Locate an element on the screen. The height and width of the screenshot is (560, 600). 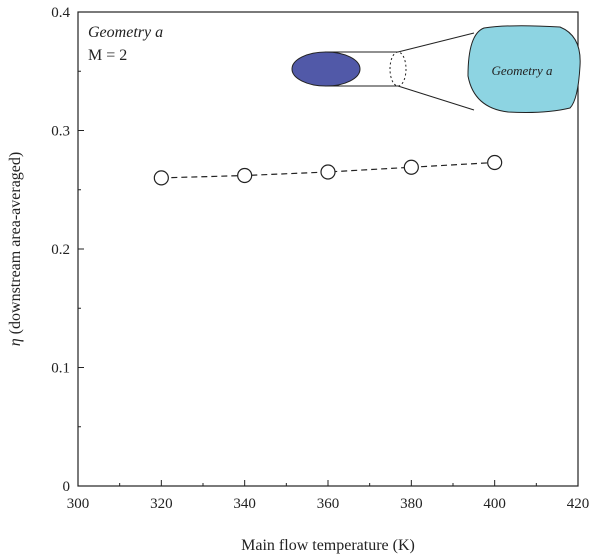
x-tick-label: 420 is located at coordinates (578, 504).